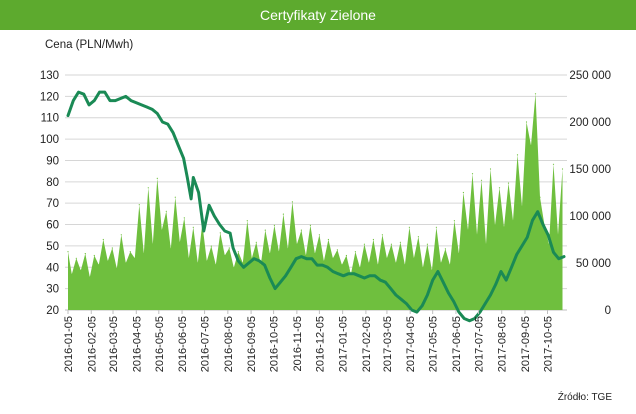 The image size is (636, 414). What do you see at coordinates (114, 344) in the screenshot?
I see `x-tick-label: 2016-03-05` at bounding box center [114, 344].